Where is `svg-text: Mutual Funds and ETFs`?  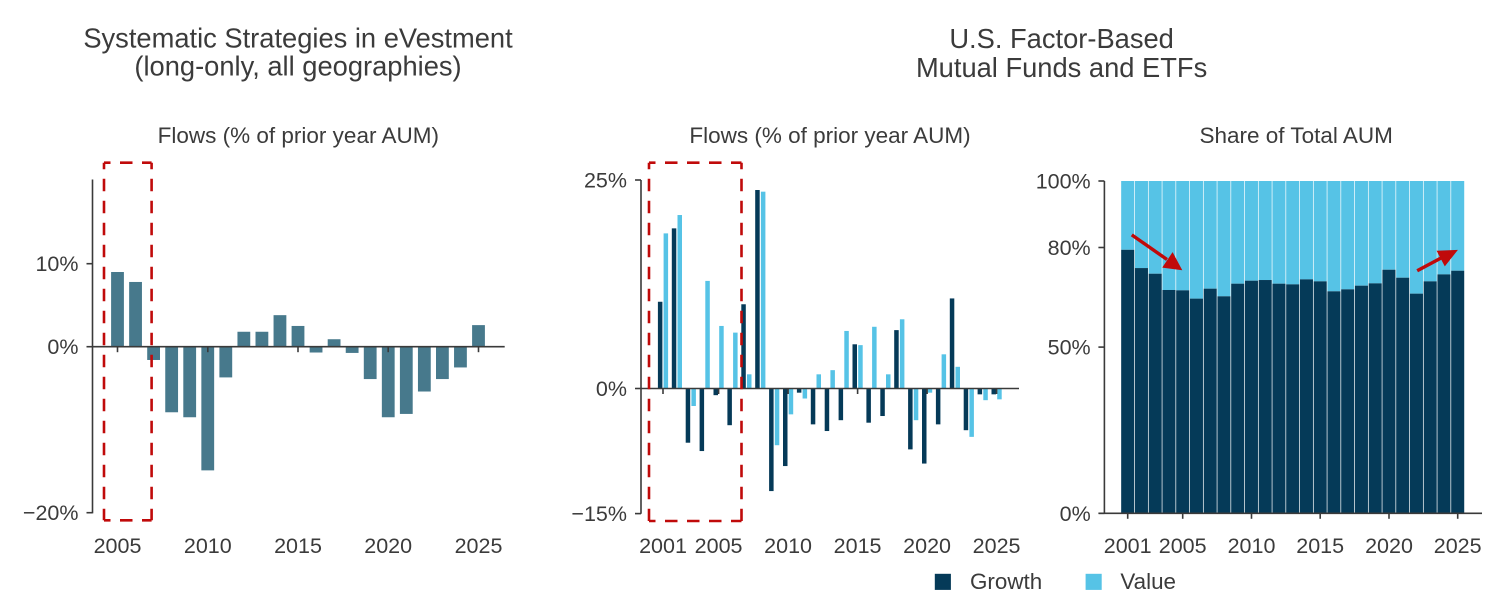
svg-text: Mutual Funds and ETFs is located at coordinates (1061, 67).